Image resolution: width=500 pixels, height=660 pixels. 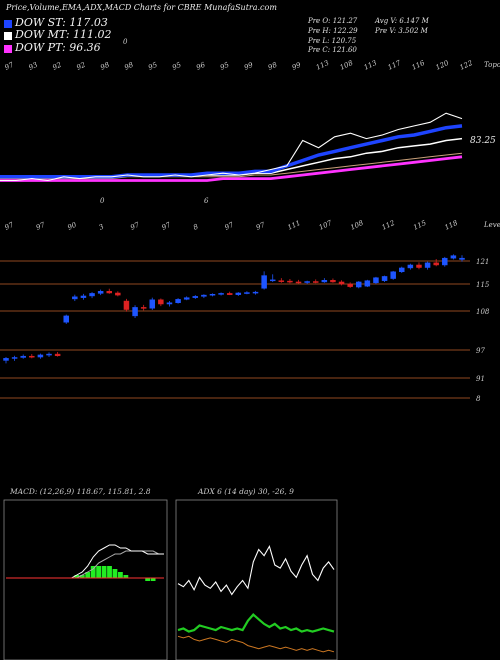 What do you see at coordinates (482, 262) in the screenshot?
I see `price-y-tick: 121` at bounding box center [482, 262].